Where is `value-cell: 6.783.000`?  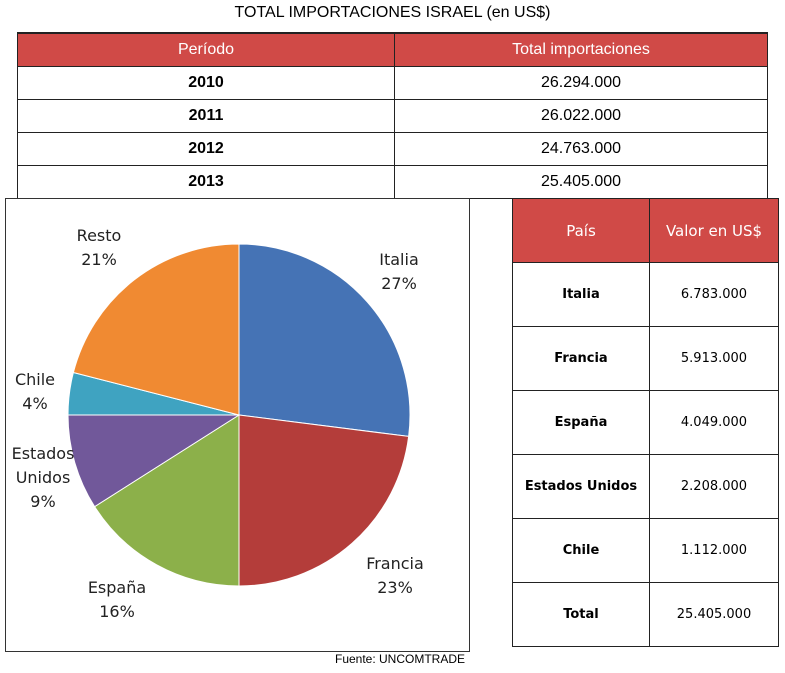
value-cell: 6.783.000 is located at coordinates (714, 294).